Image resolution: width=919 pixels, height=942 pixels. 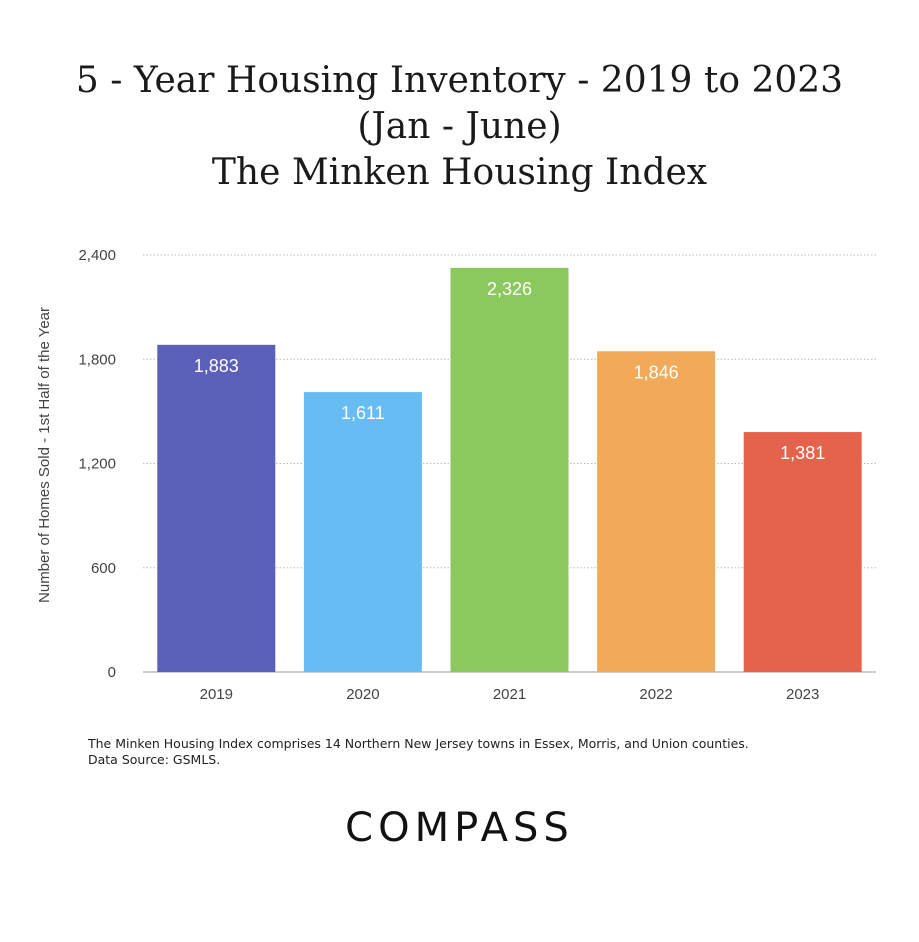 What do you see at coordinates (802, 453) in the screenshot?
I see `data-label: 1,381` at bounding box center [802, 453].